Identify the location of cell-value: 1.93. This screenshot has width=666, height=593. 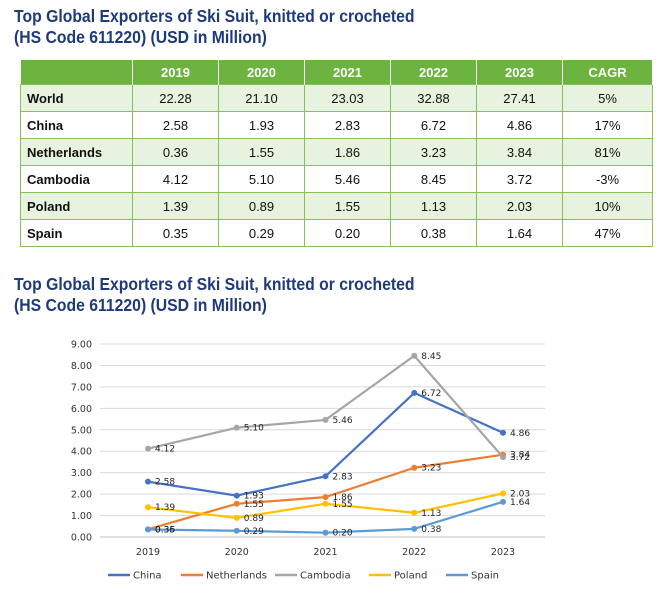
(261, 125).